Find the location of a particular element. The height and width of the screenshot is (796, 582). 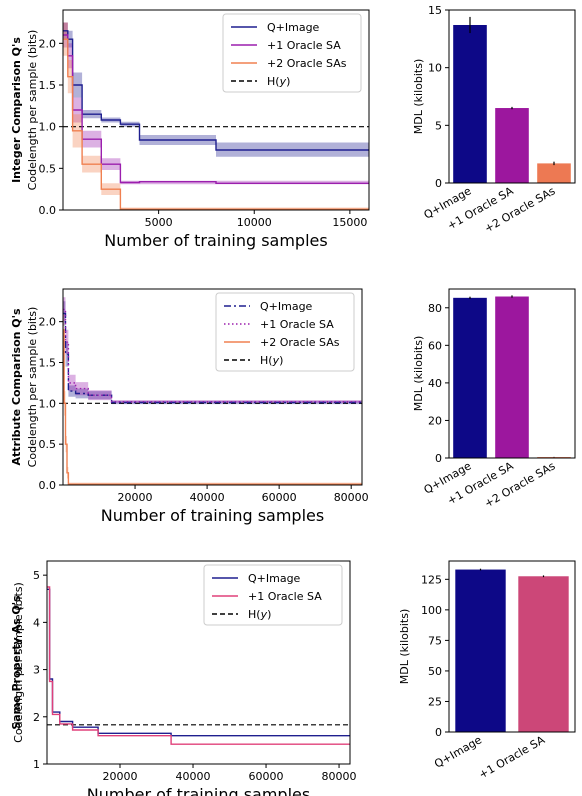

legend: Q+Image +1 Oracle SA +2 Oracle SAs H(y) is located at coordinates (285, 332).